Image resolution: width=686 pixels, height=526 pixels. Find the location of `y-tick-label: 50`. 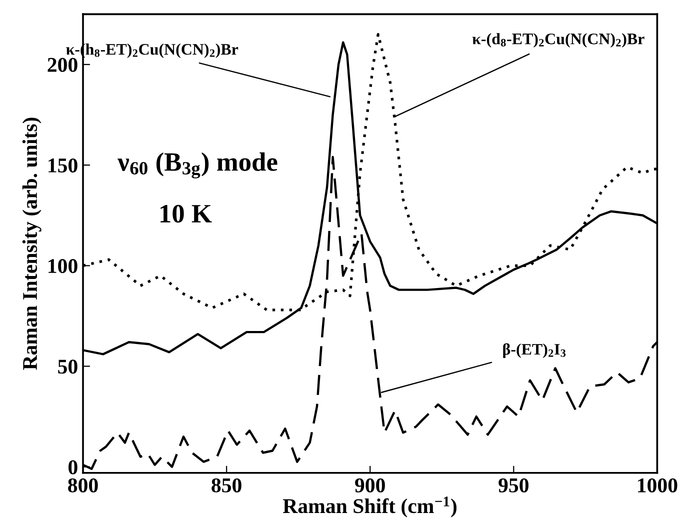

y-tick-label: 50 is located at coordinates (68, 367).